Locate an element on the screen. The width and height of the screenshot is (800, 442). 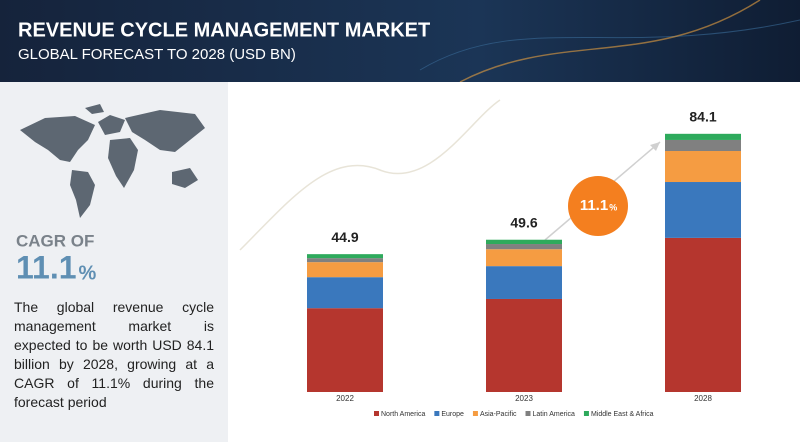
title: REVENUE CYCLE MANAGEMENT MARKET is located at coordinates (224, 30).